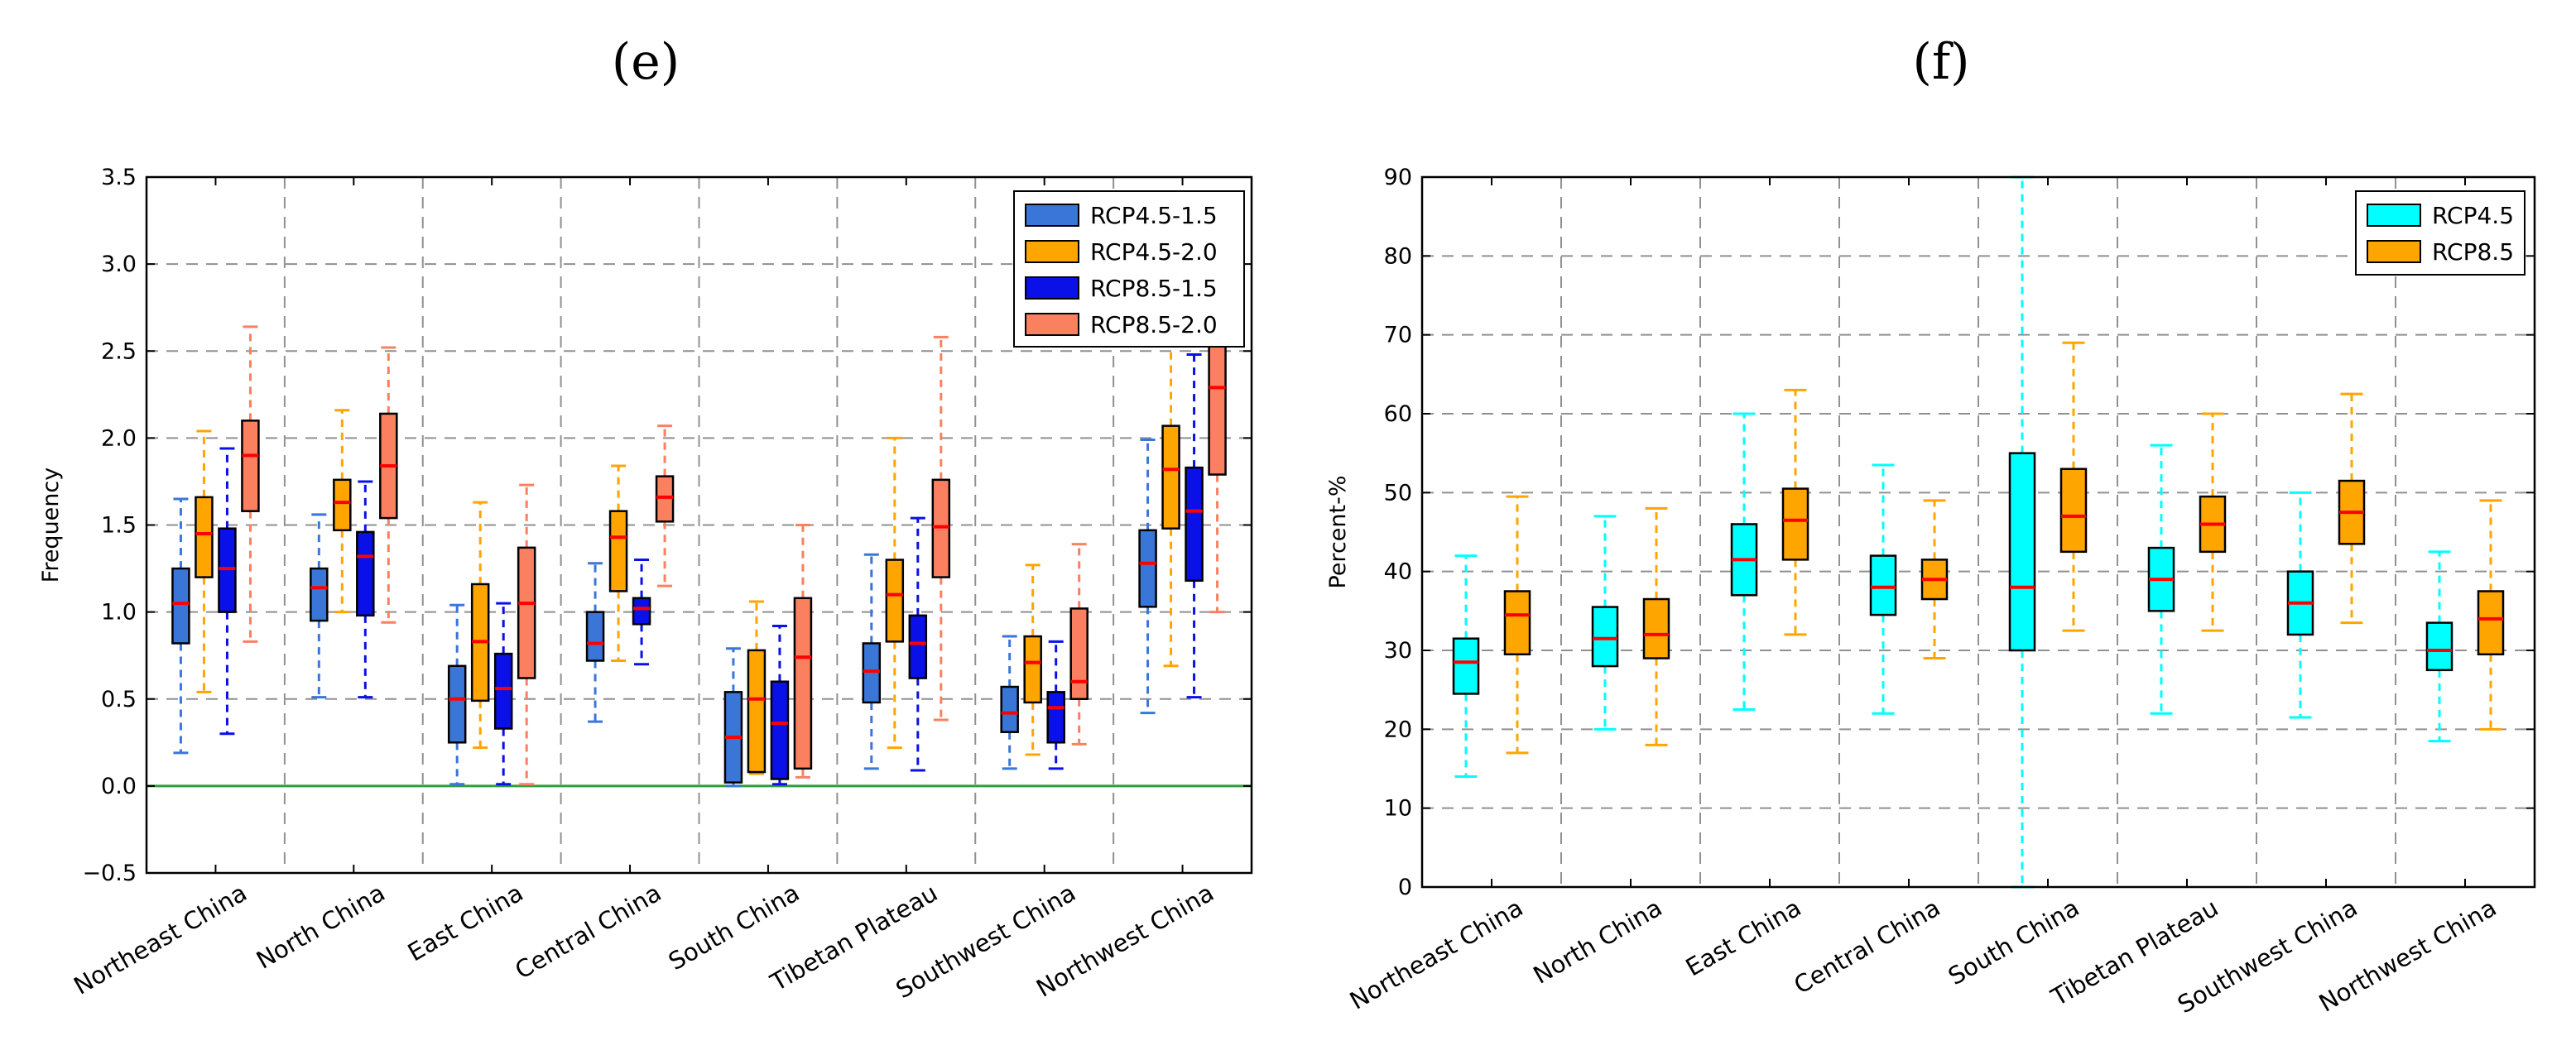 The width and height of the screenshot is (2576, 1055). I want to click on box-RCP4.5-2.0-Tibetan Plateau, so click(895, 593).